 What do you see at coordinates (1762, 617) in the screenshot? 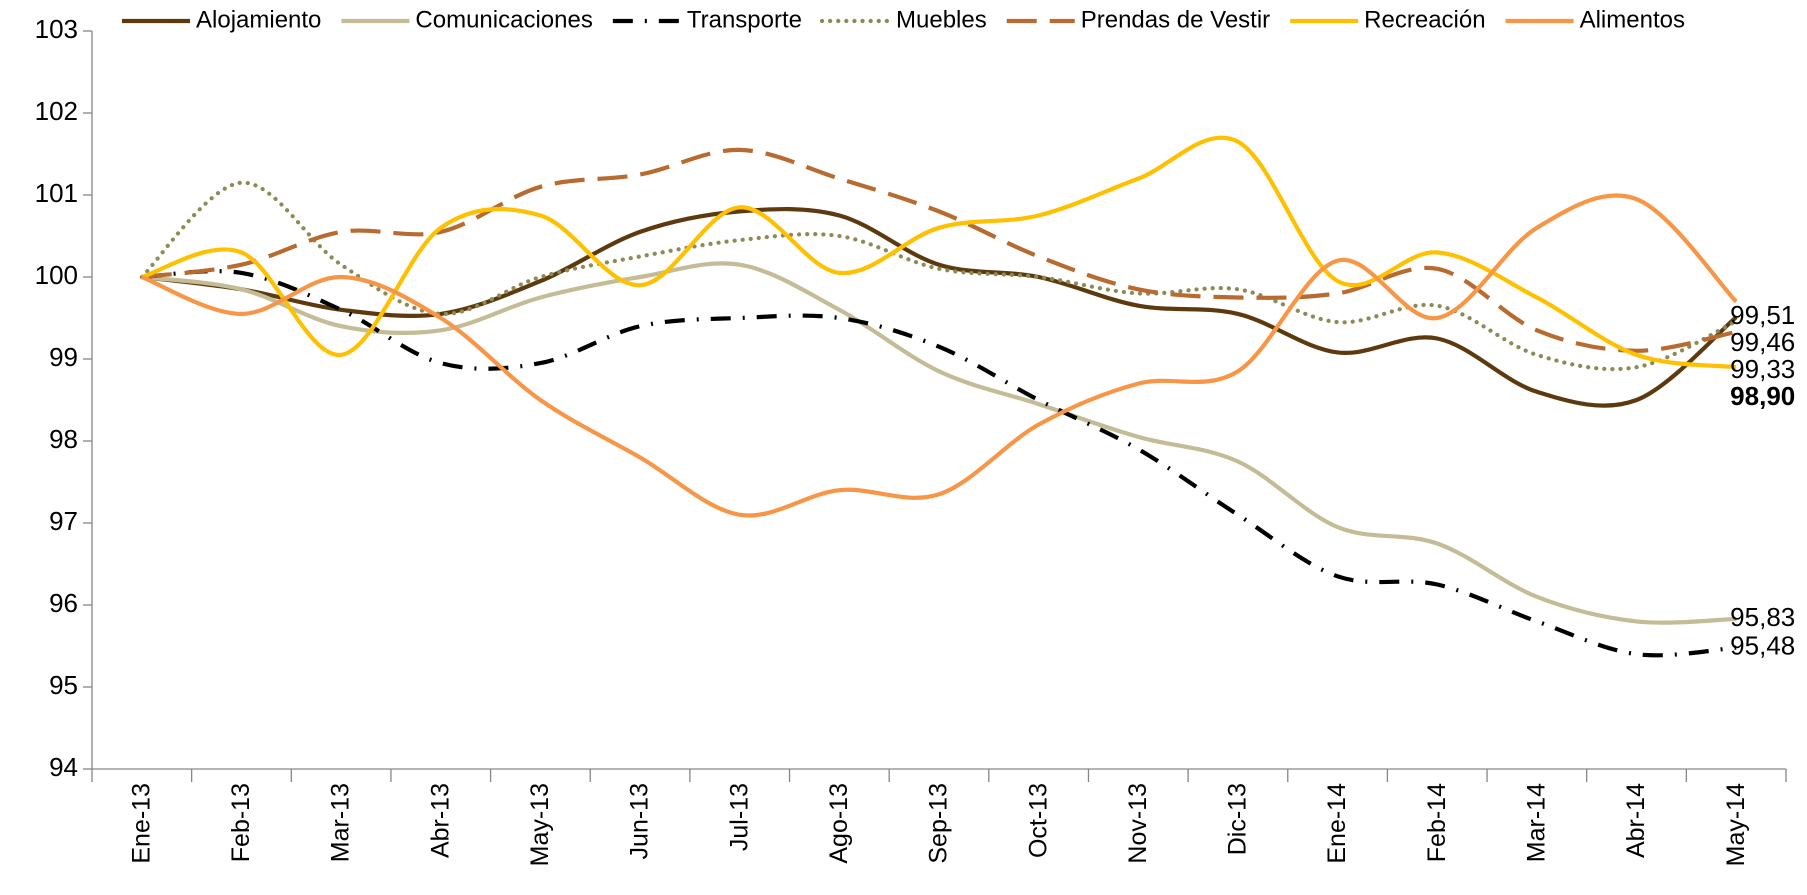
I see `data-label: 95,83` at bounding box center [1762, 617].